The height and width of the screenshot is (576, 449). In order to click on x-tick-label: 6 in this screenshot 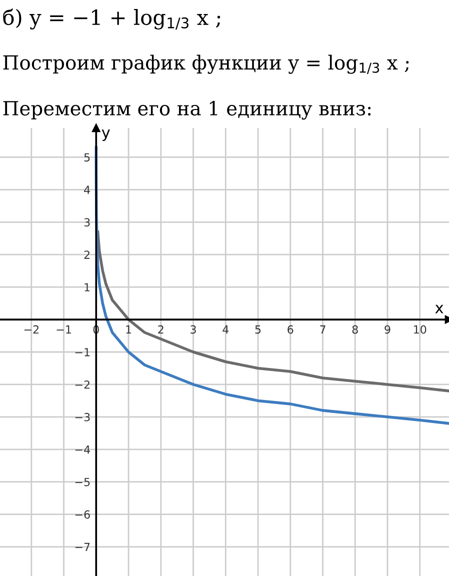, I will do `click(291, 329)`.